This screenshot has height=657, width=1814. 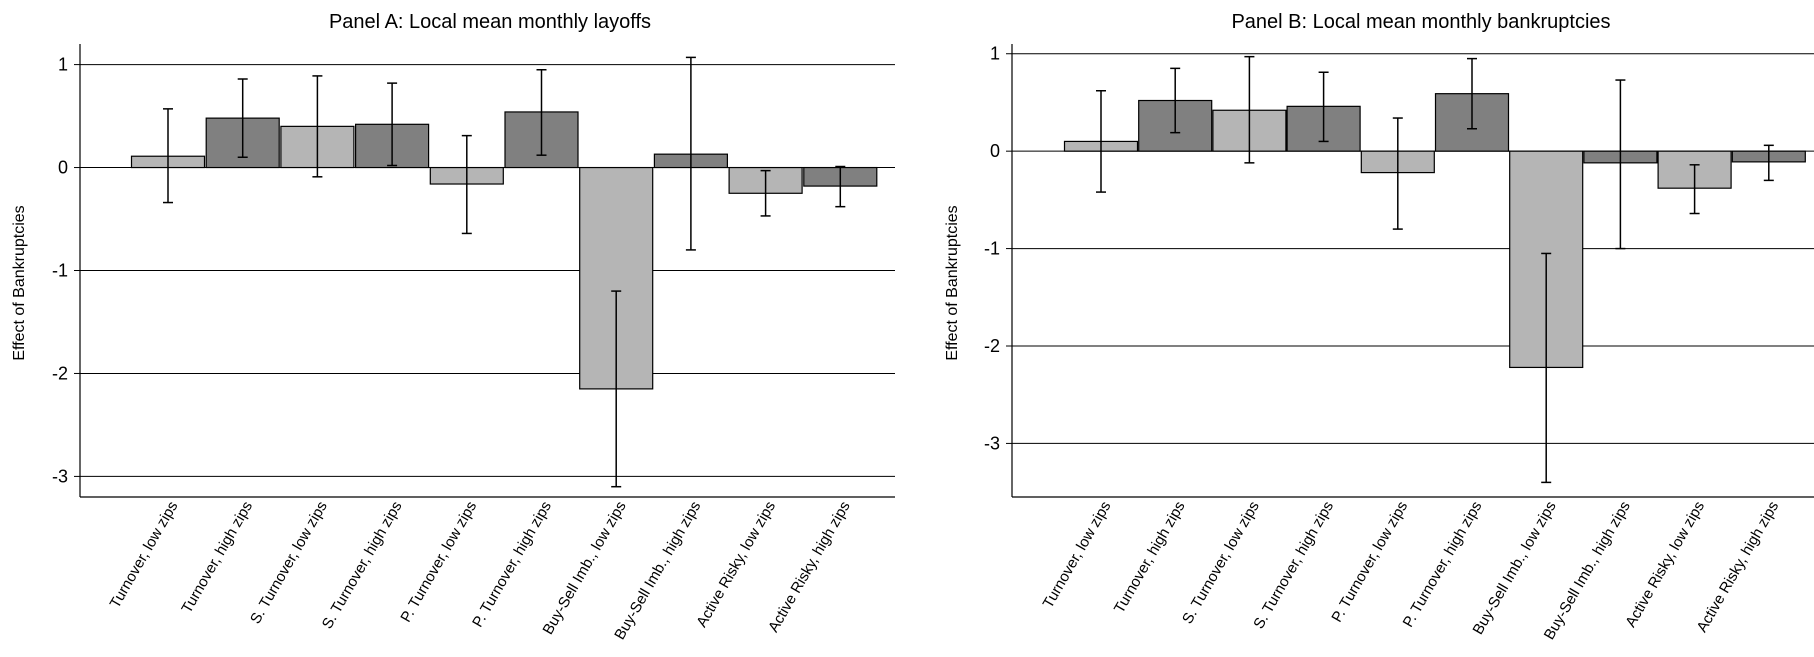 I want to click on panel-a-y-tick-label: -3, so click(x=60, y=476).